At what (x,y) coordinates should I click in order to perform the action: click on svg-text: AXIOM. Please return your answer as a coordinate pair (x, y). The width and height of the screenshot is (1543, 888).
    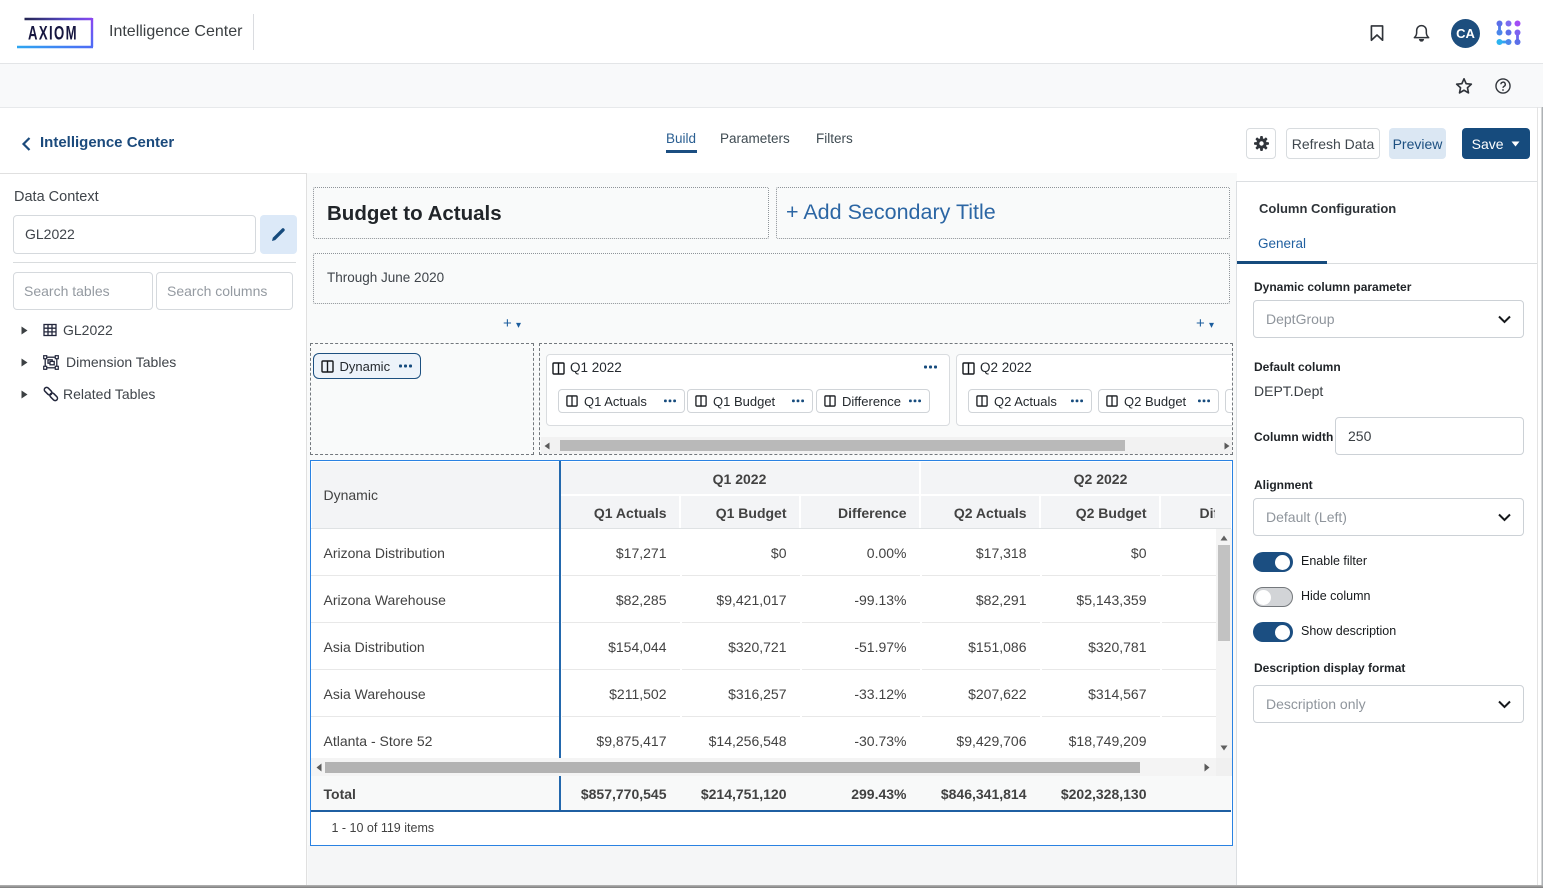
    Looking at the image, I should click on (53, 34).